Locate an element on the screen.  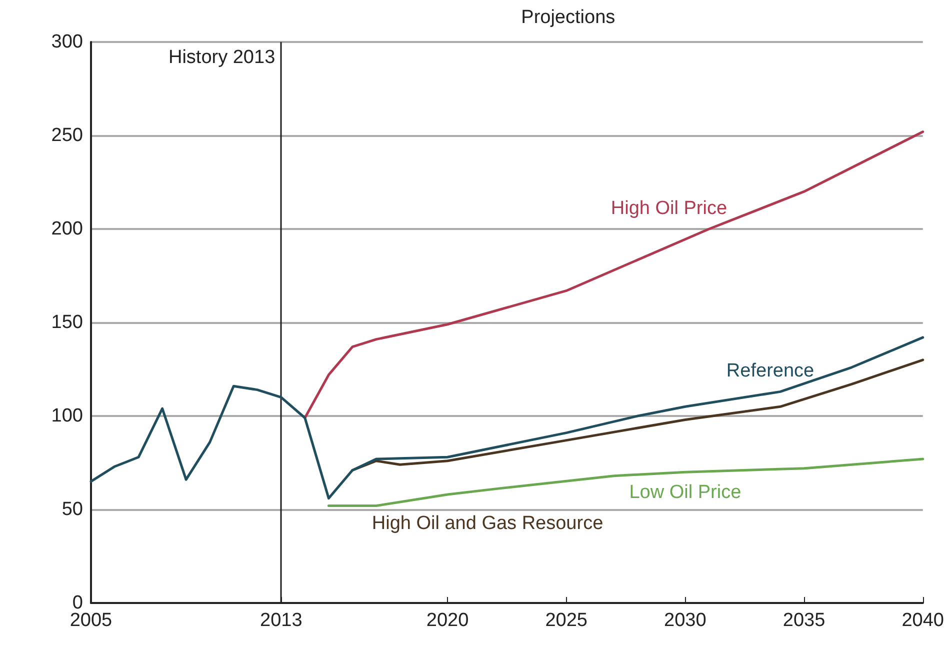
y-tick-label: 300 is located at coordinates (67, 42).